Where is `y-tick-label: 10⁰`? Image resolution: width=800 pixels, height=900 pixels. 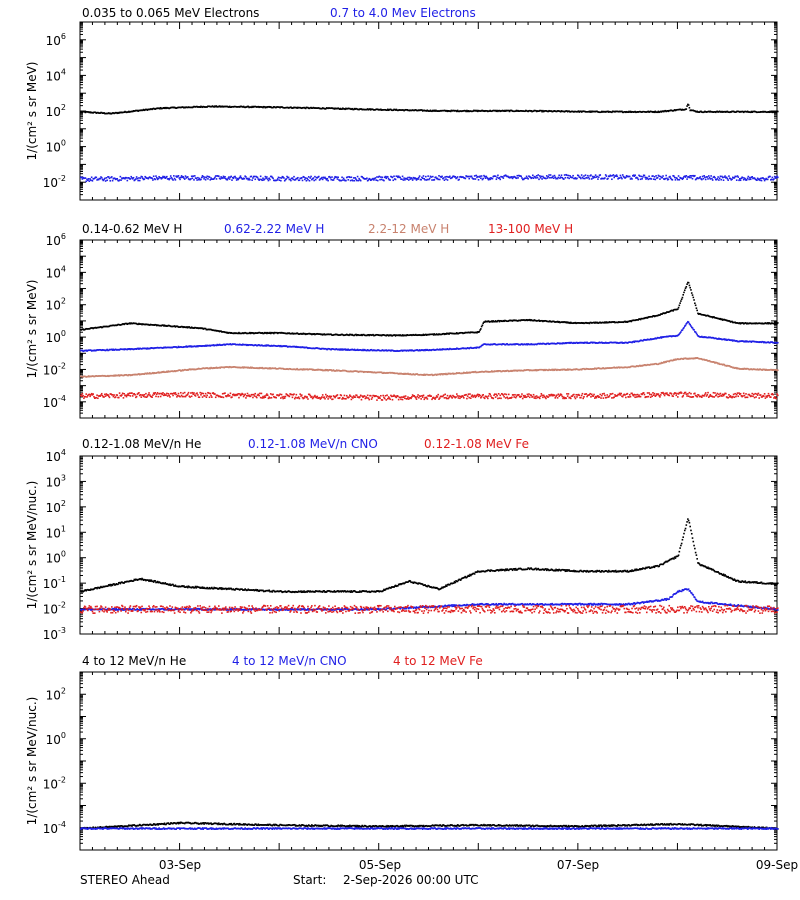 y-tick-label: 10⁰ is located at coordinates (56, 147).